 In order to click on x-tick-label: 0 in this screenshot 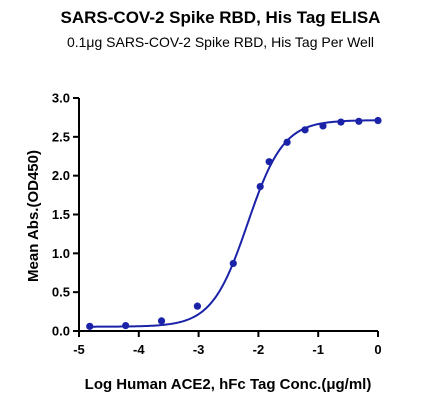, I will do `click(377, 349)`.